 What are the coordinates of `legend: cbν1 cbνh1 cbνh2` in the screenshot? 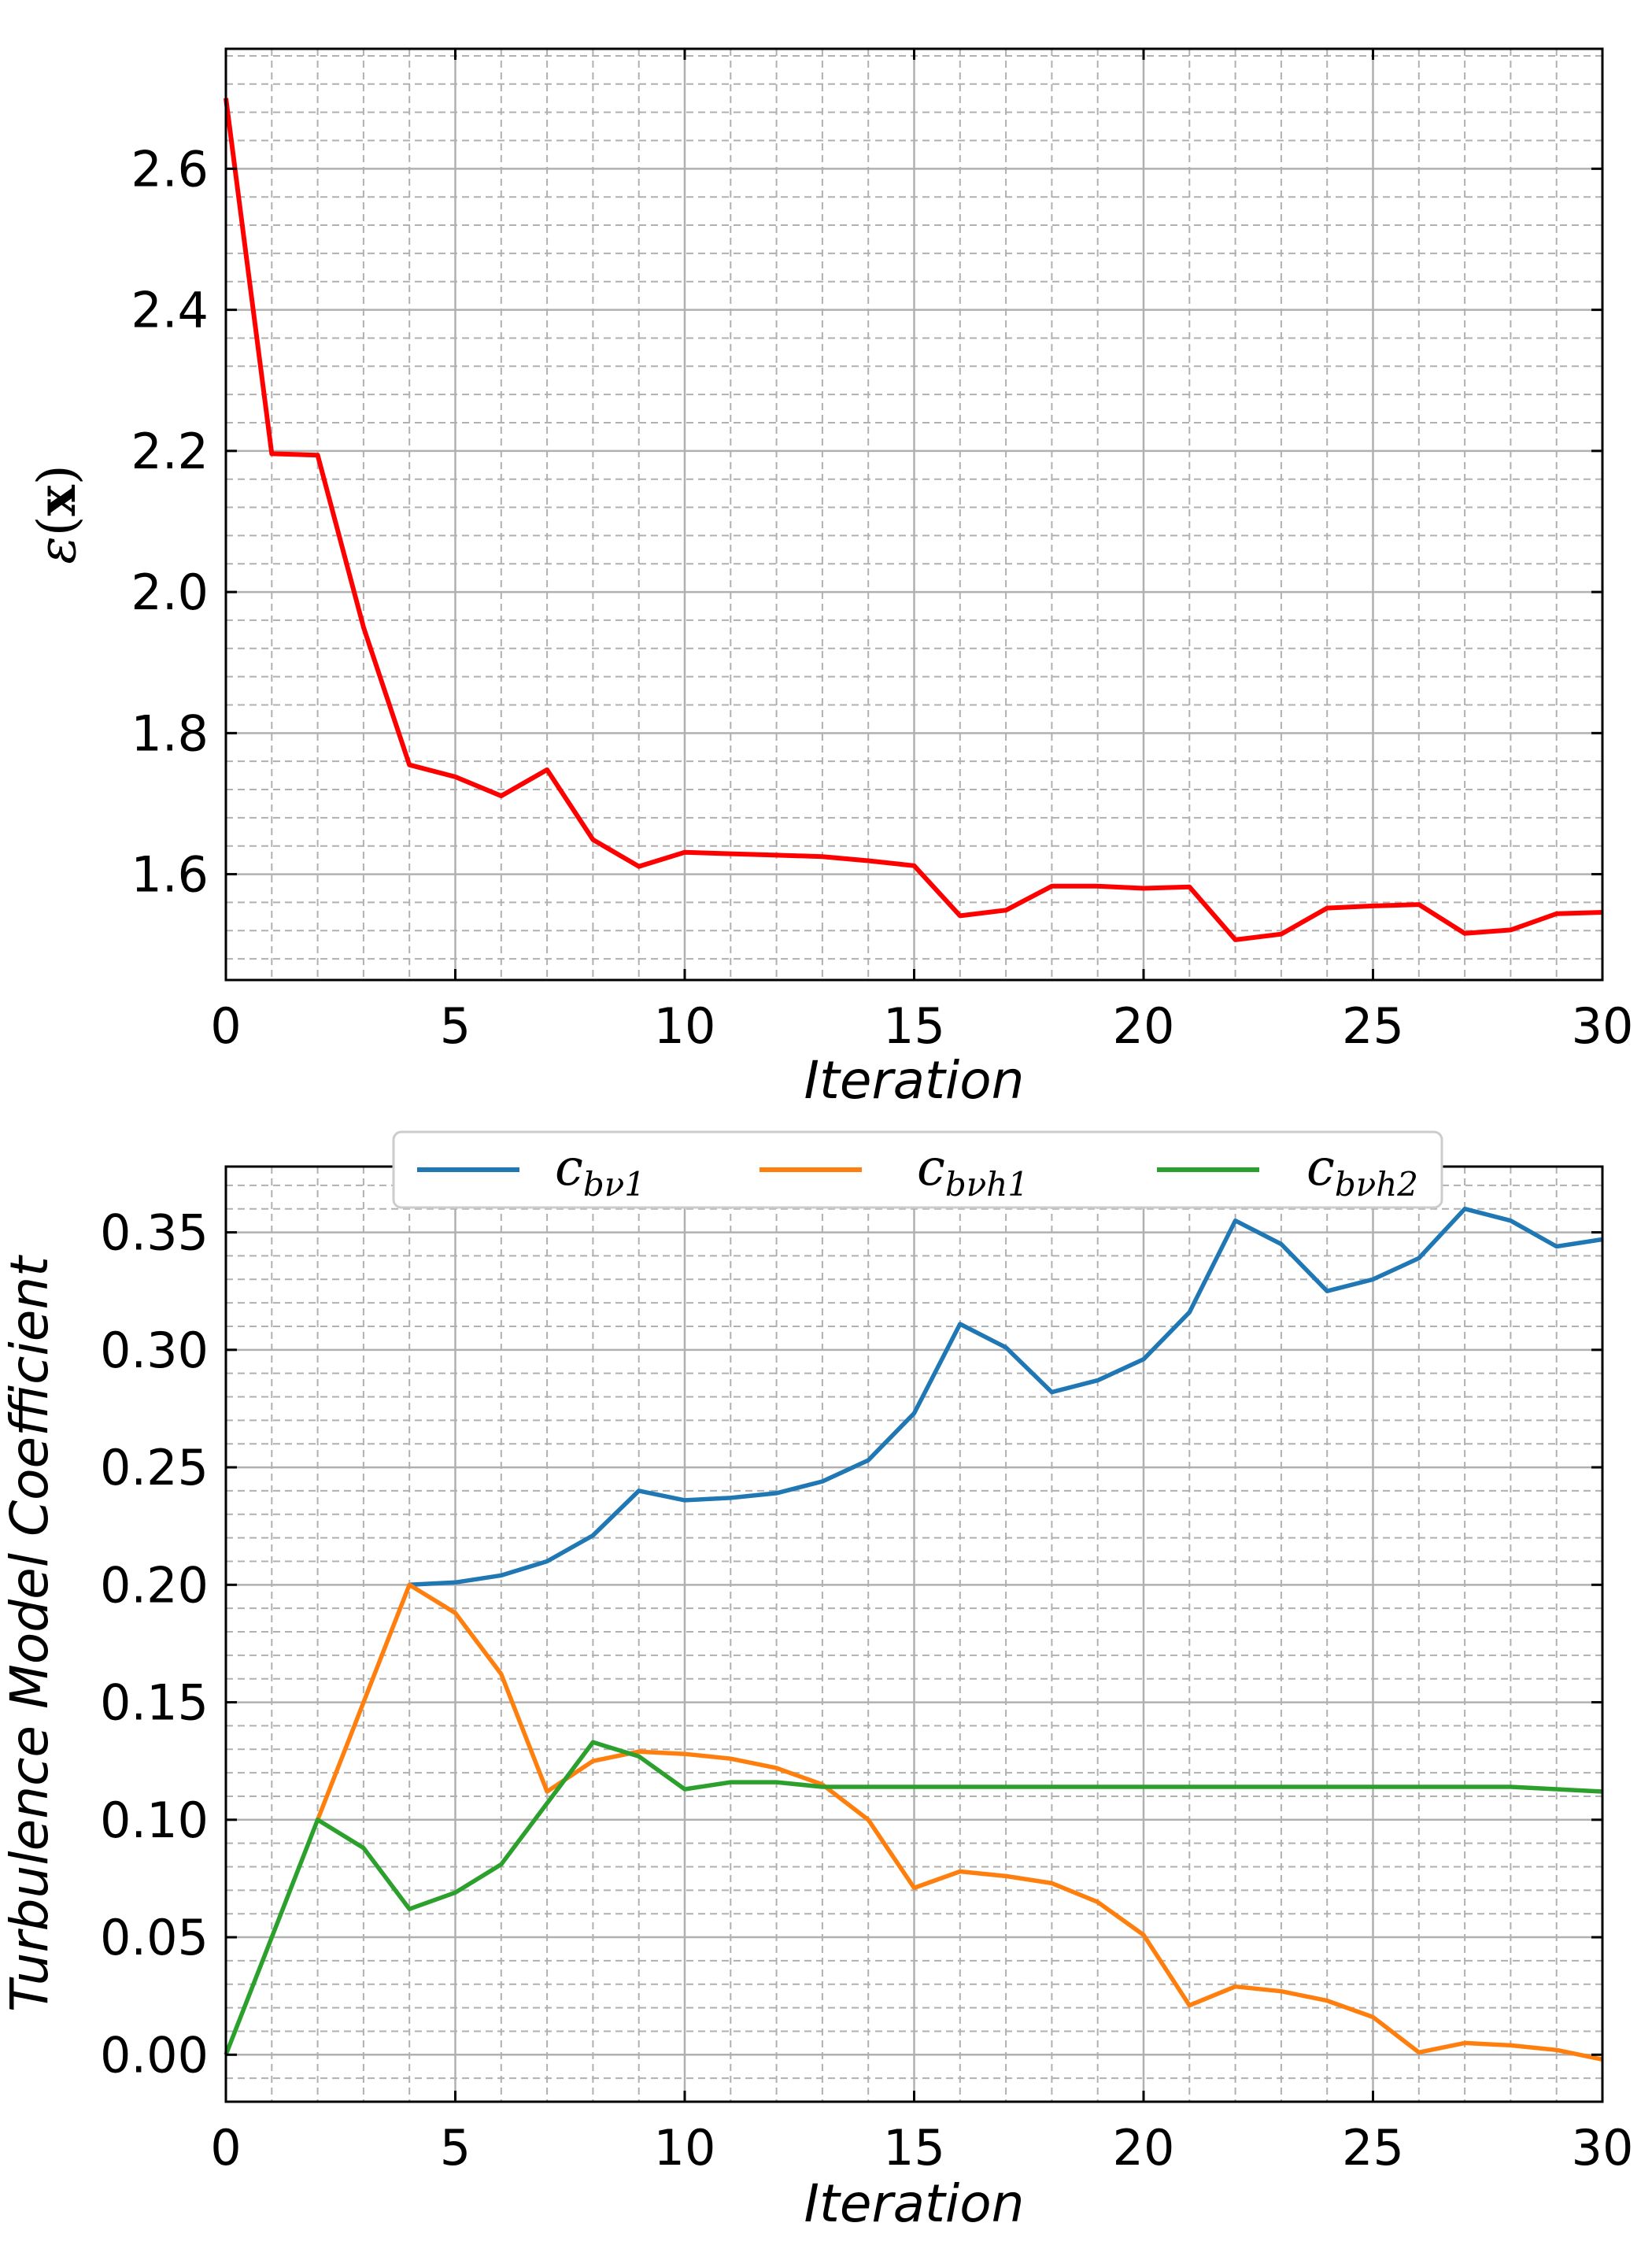 It's located at (917, 1169).